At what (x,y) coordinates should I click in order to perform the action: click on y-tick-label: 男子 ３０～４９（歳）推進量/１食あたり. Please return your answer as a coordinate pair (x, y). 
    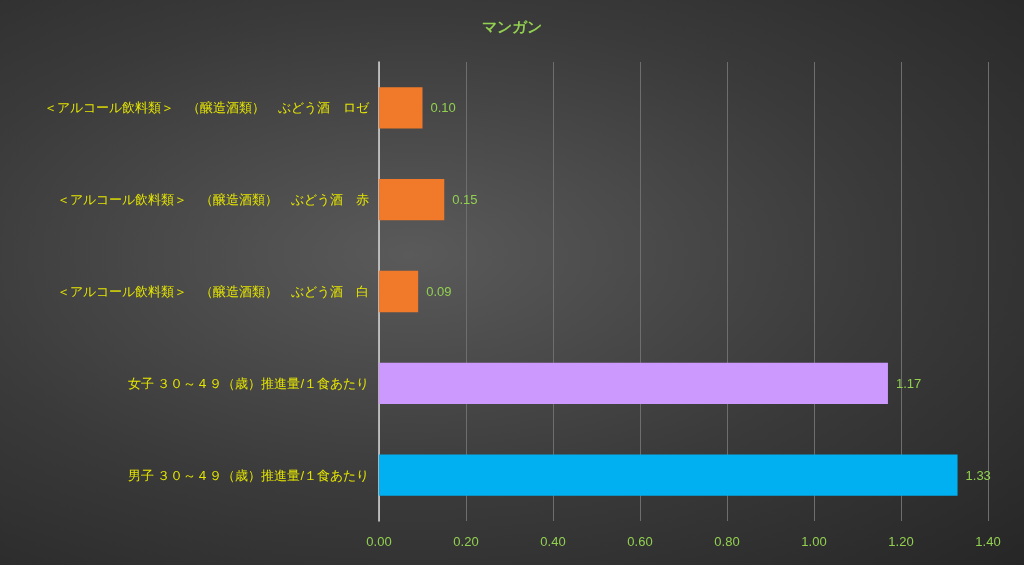
    Looking at the image, I should click on (248, 475).